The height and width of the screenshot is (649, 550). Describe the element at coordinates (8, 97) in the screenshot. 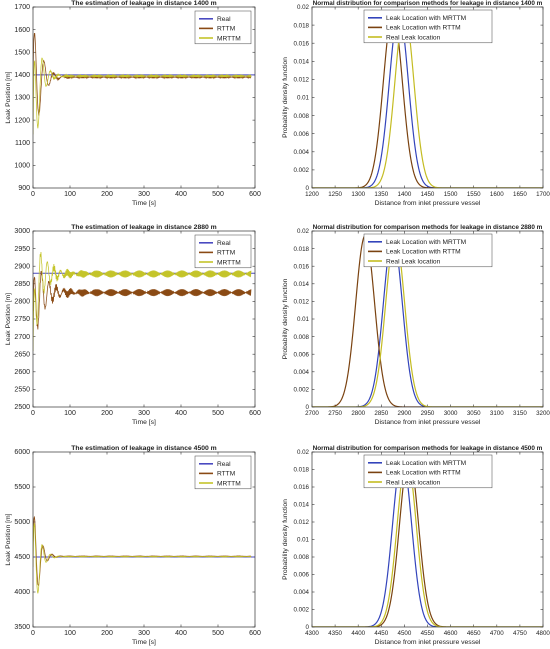

I see `y-axis-label: Leak Position [m]` at that location.